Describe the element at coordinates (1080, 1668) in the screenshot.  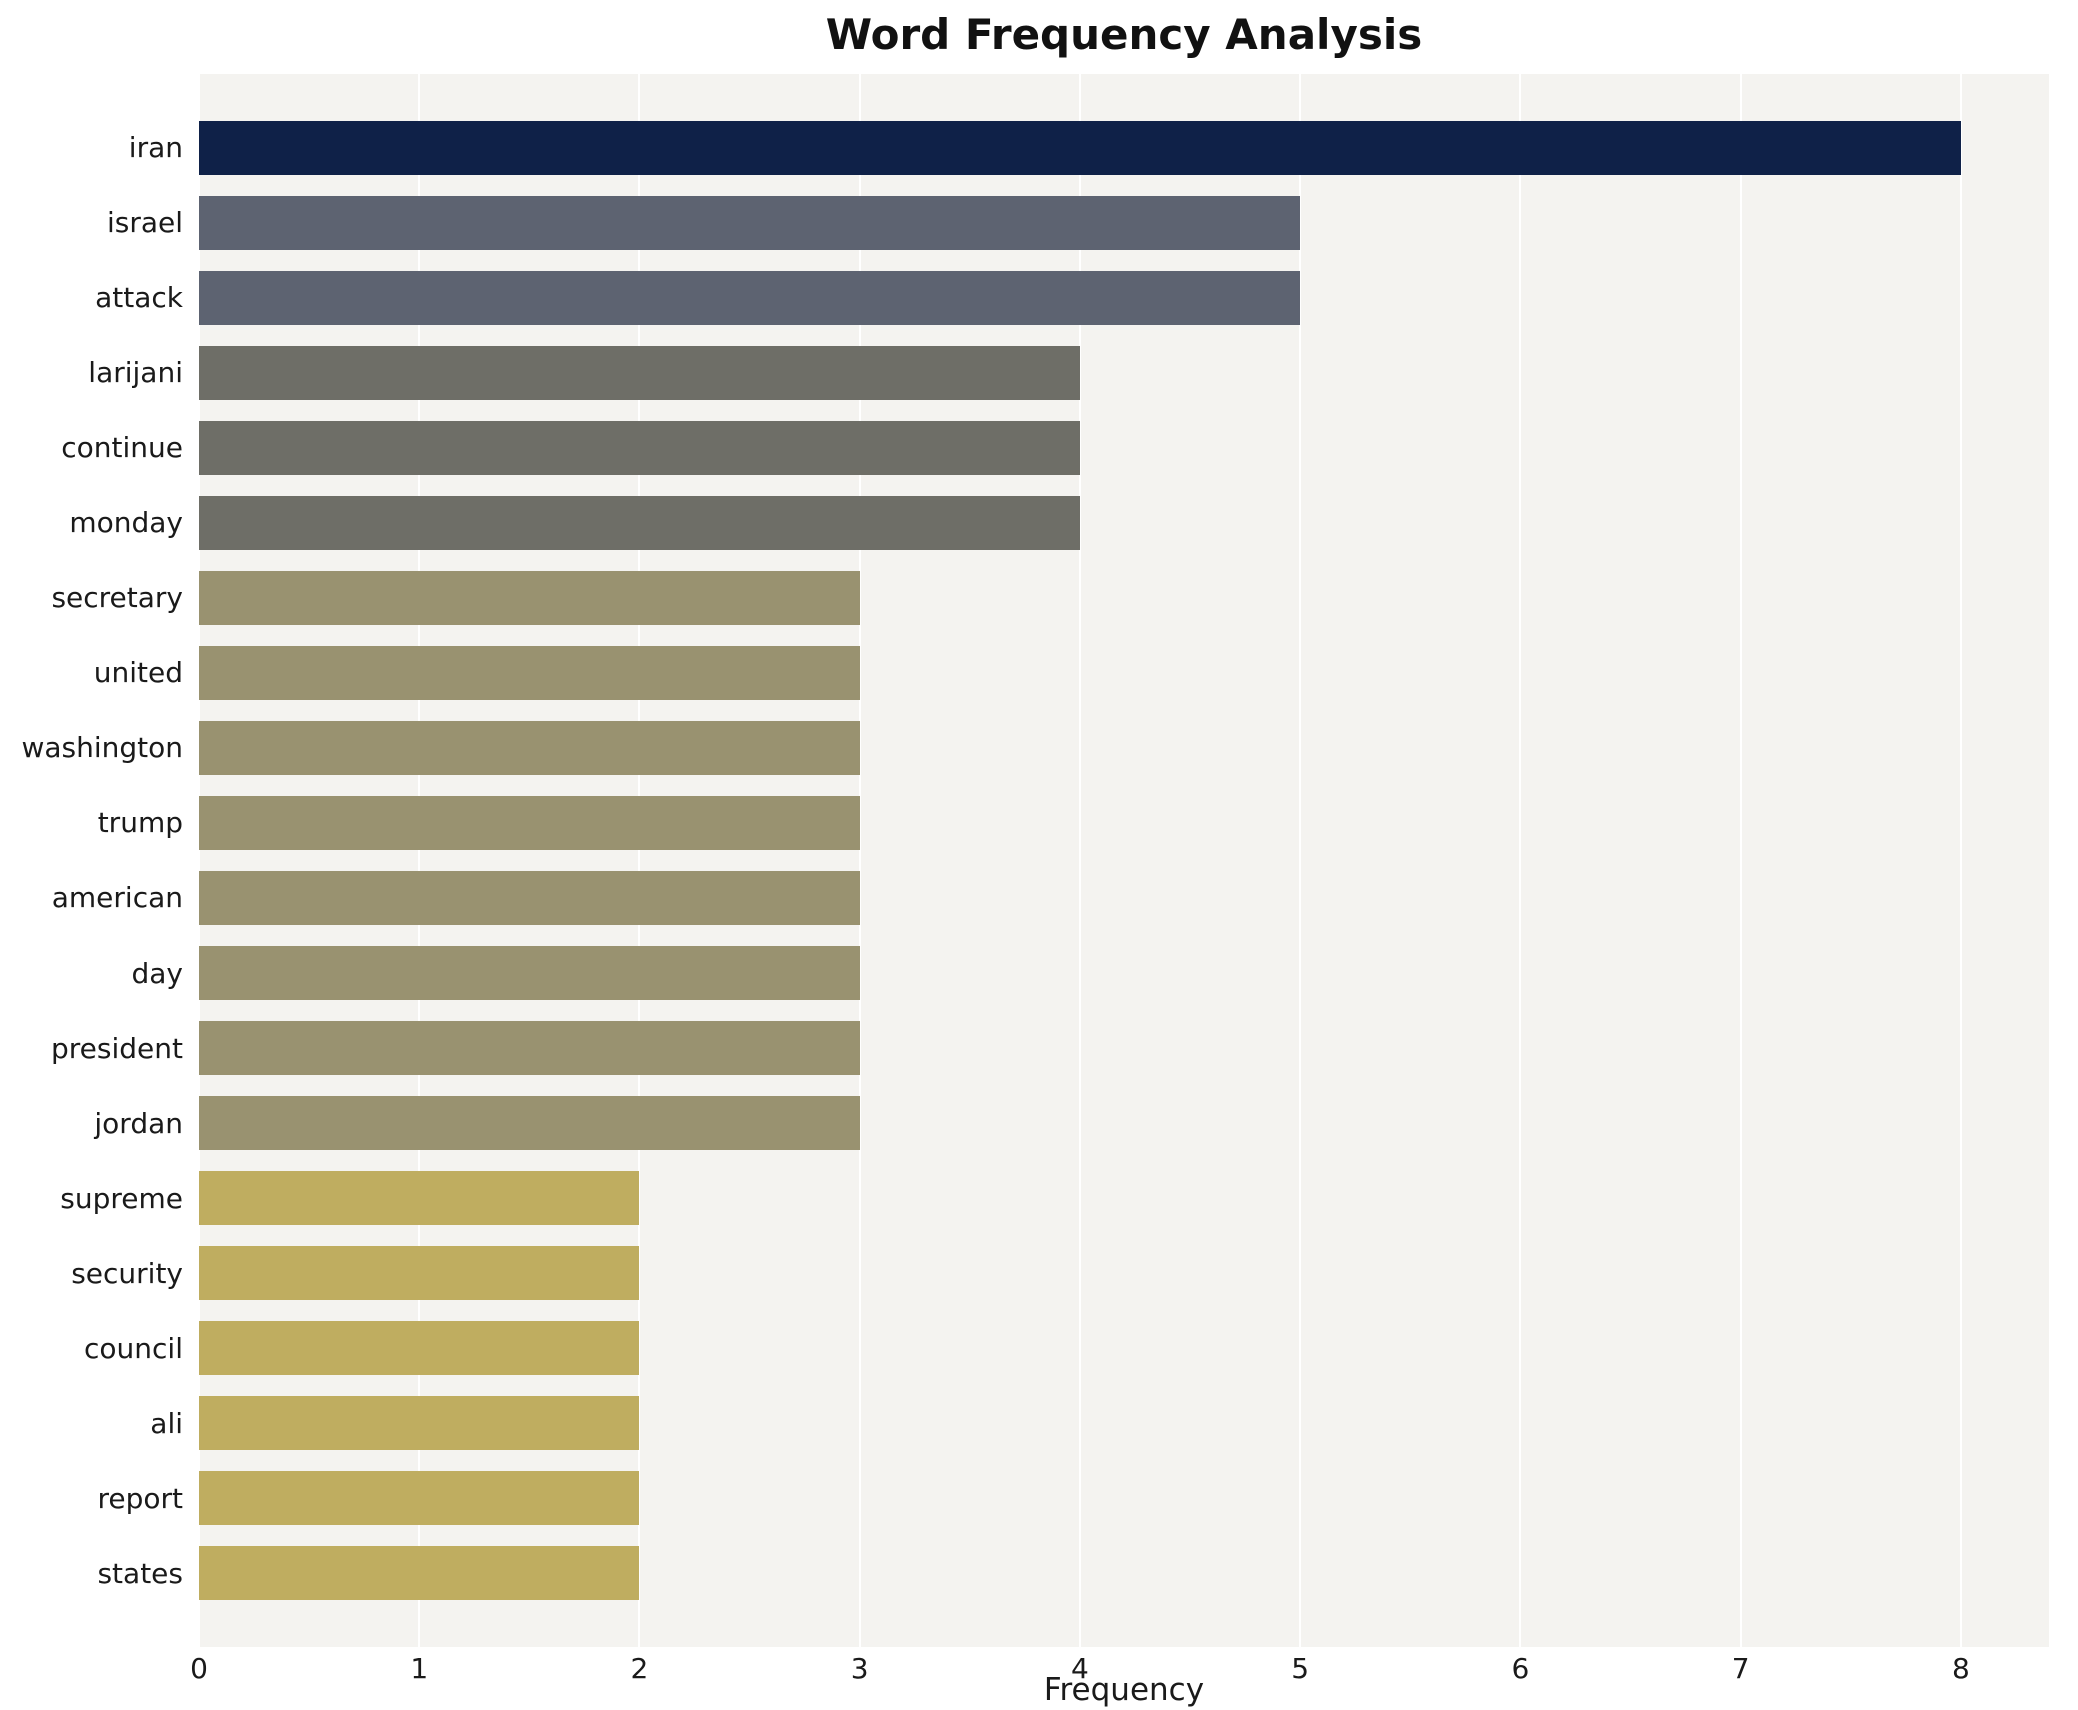
I see `x-tick-label: 4` at that location.